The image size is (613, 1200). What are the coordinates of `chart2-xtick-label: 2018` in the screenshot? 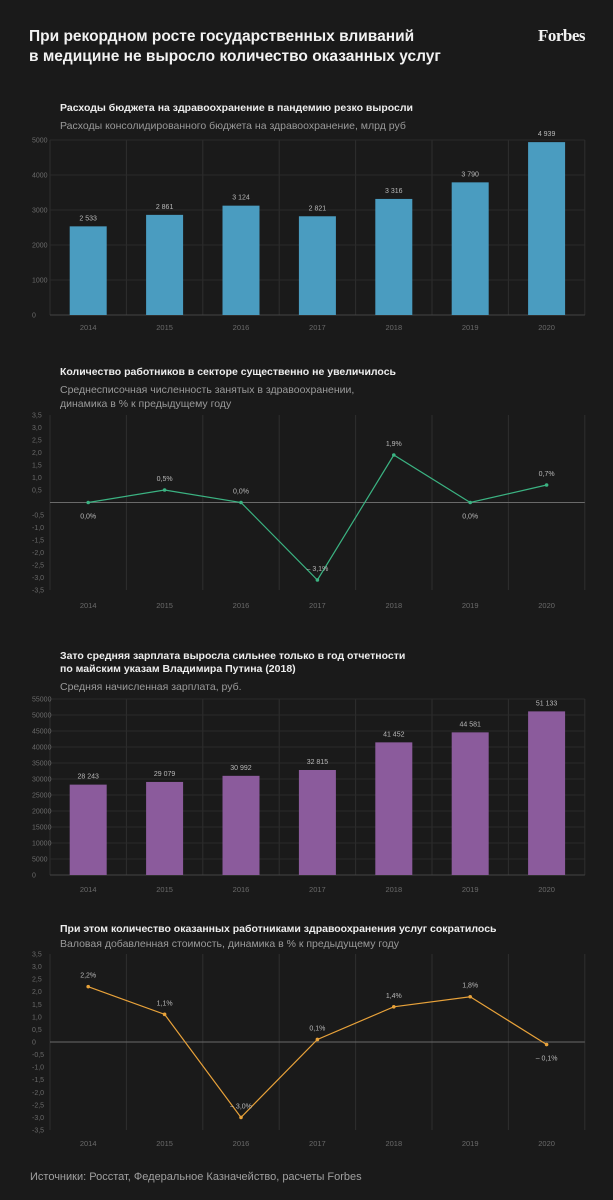 It's located at (393, 605).